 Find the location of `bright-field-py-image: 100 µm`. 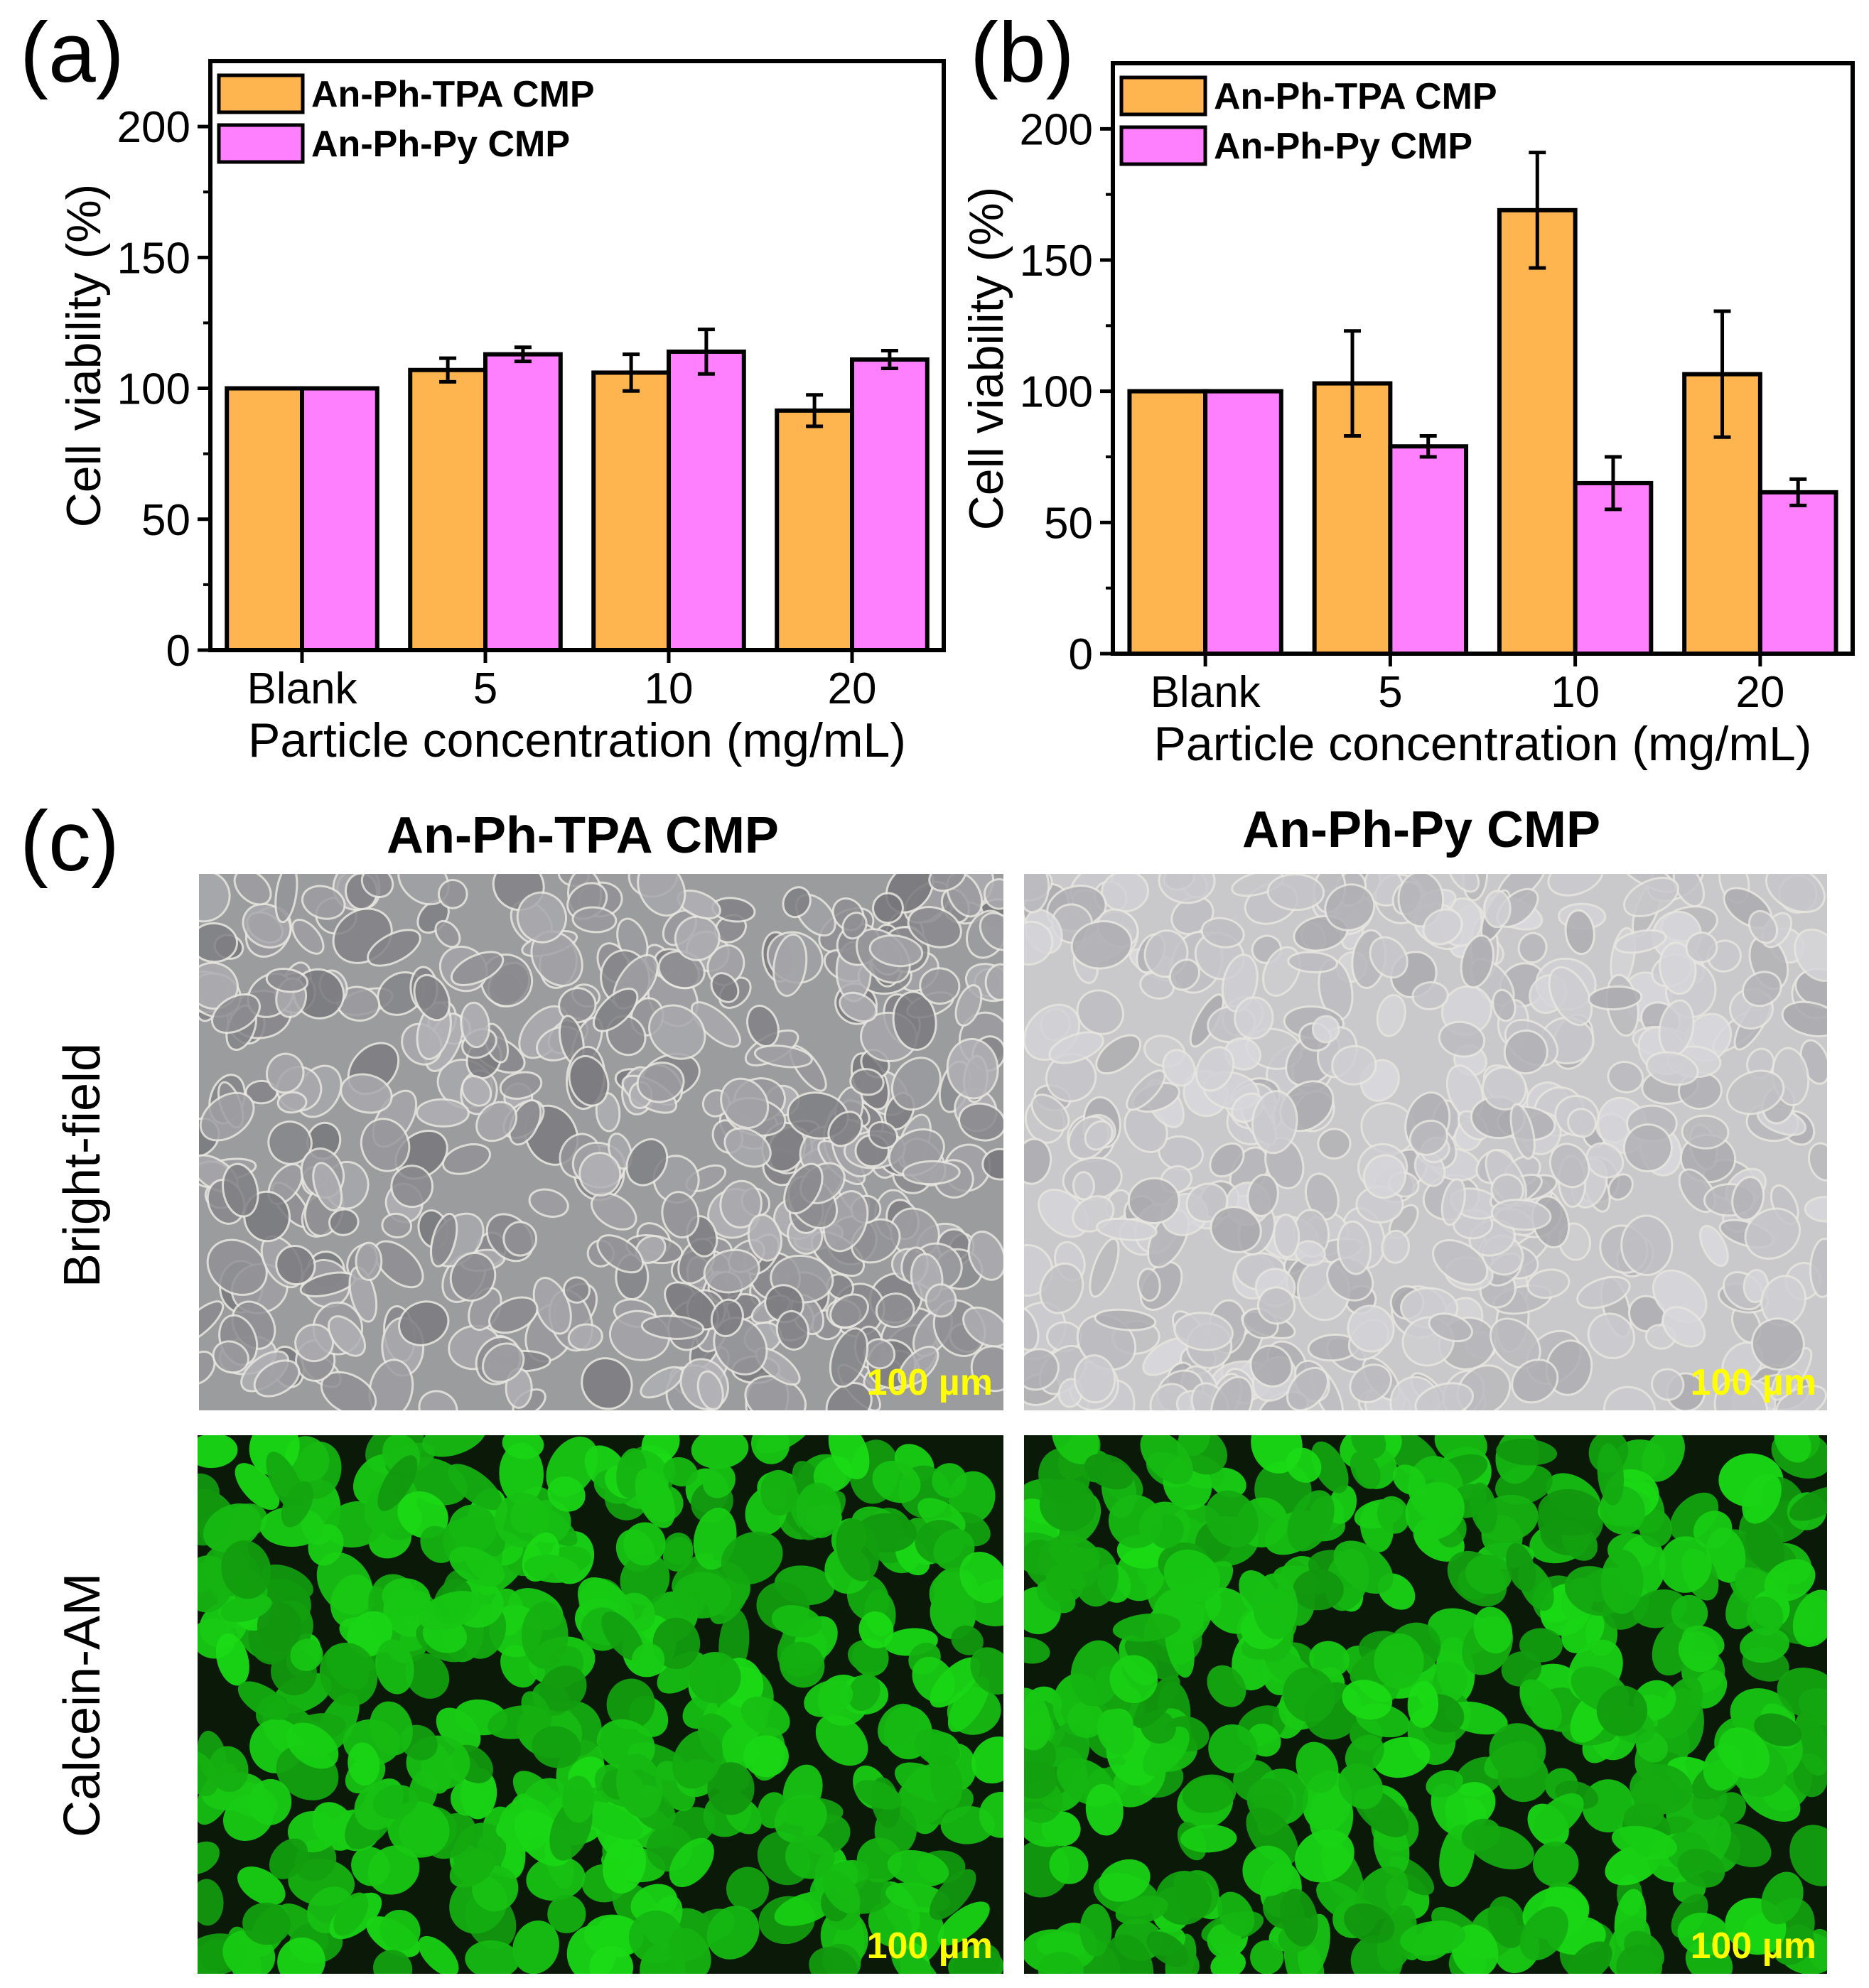

bright-field-py-image: 100 µm is located at coordinates (1425, 1142).